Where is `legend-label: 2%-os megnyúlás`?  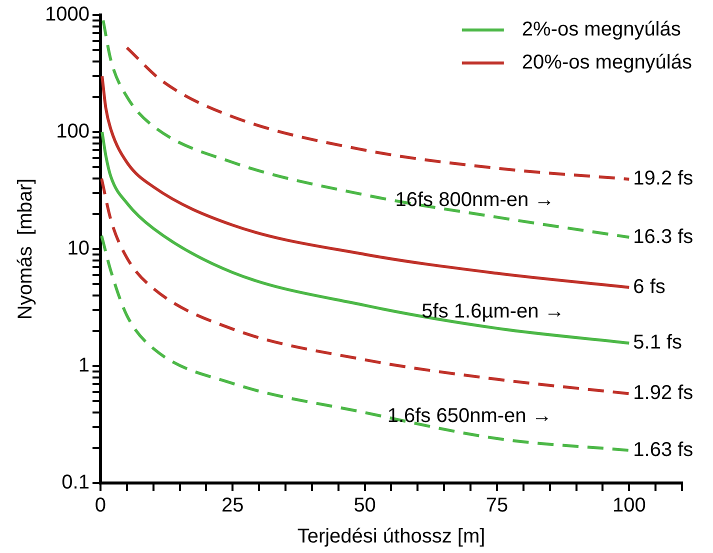
legend-label: 2%-os megnyúlás is located at coordinates (601, 29).